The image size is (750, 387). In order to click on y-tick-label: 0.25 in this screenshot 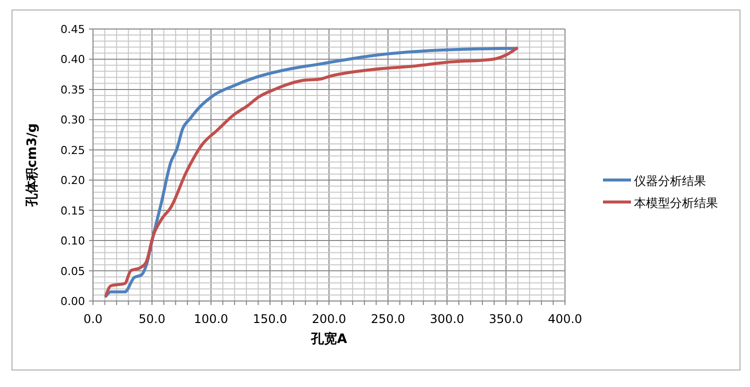, I will do `click(72, 150)`.